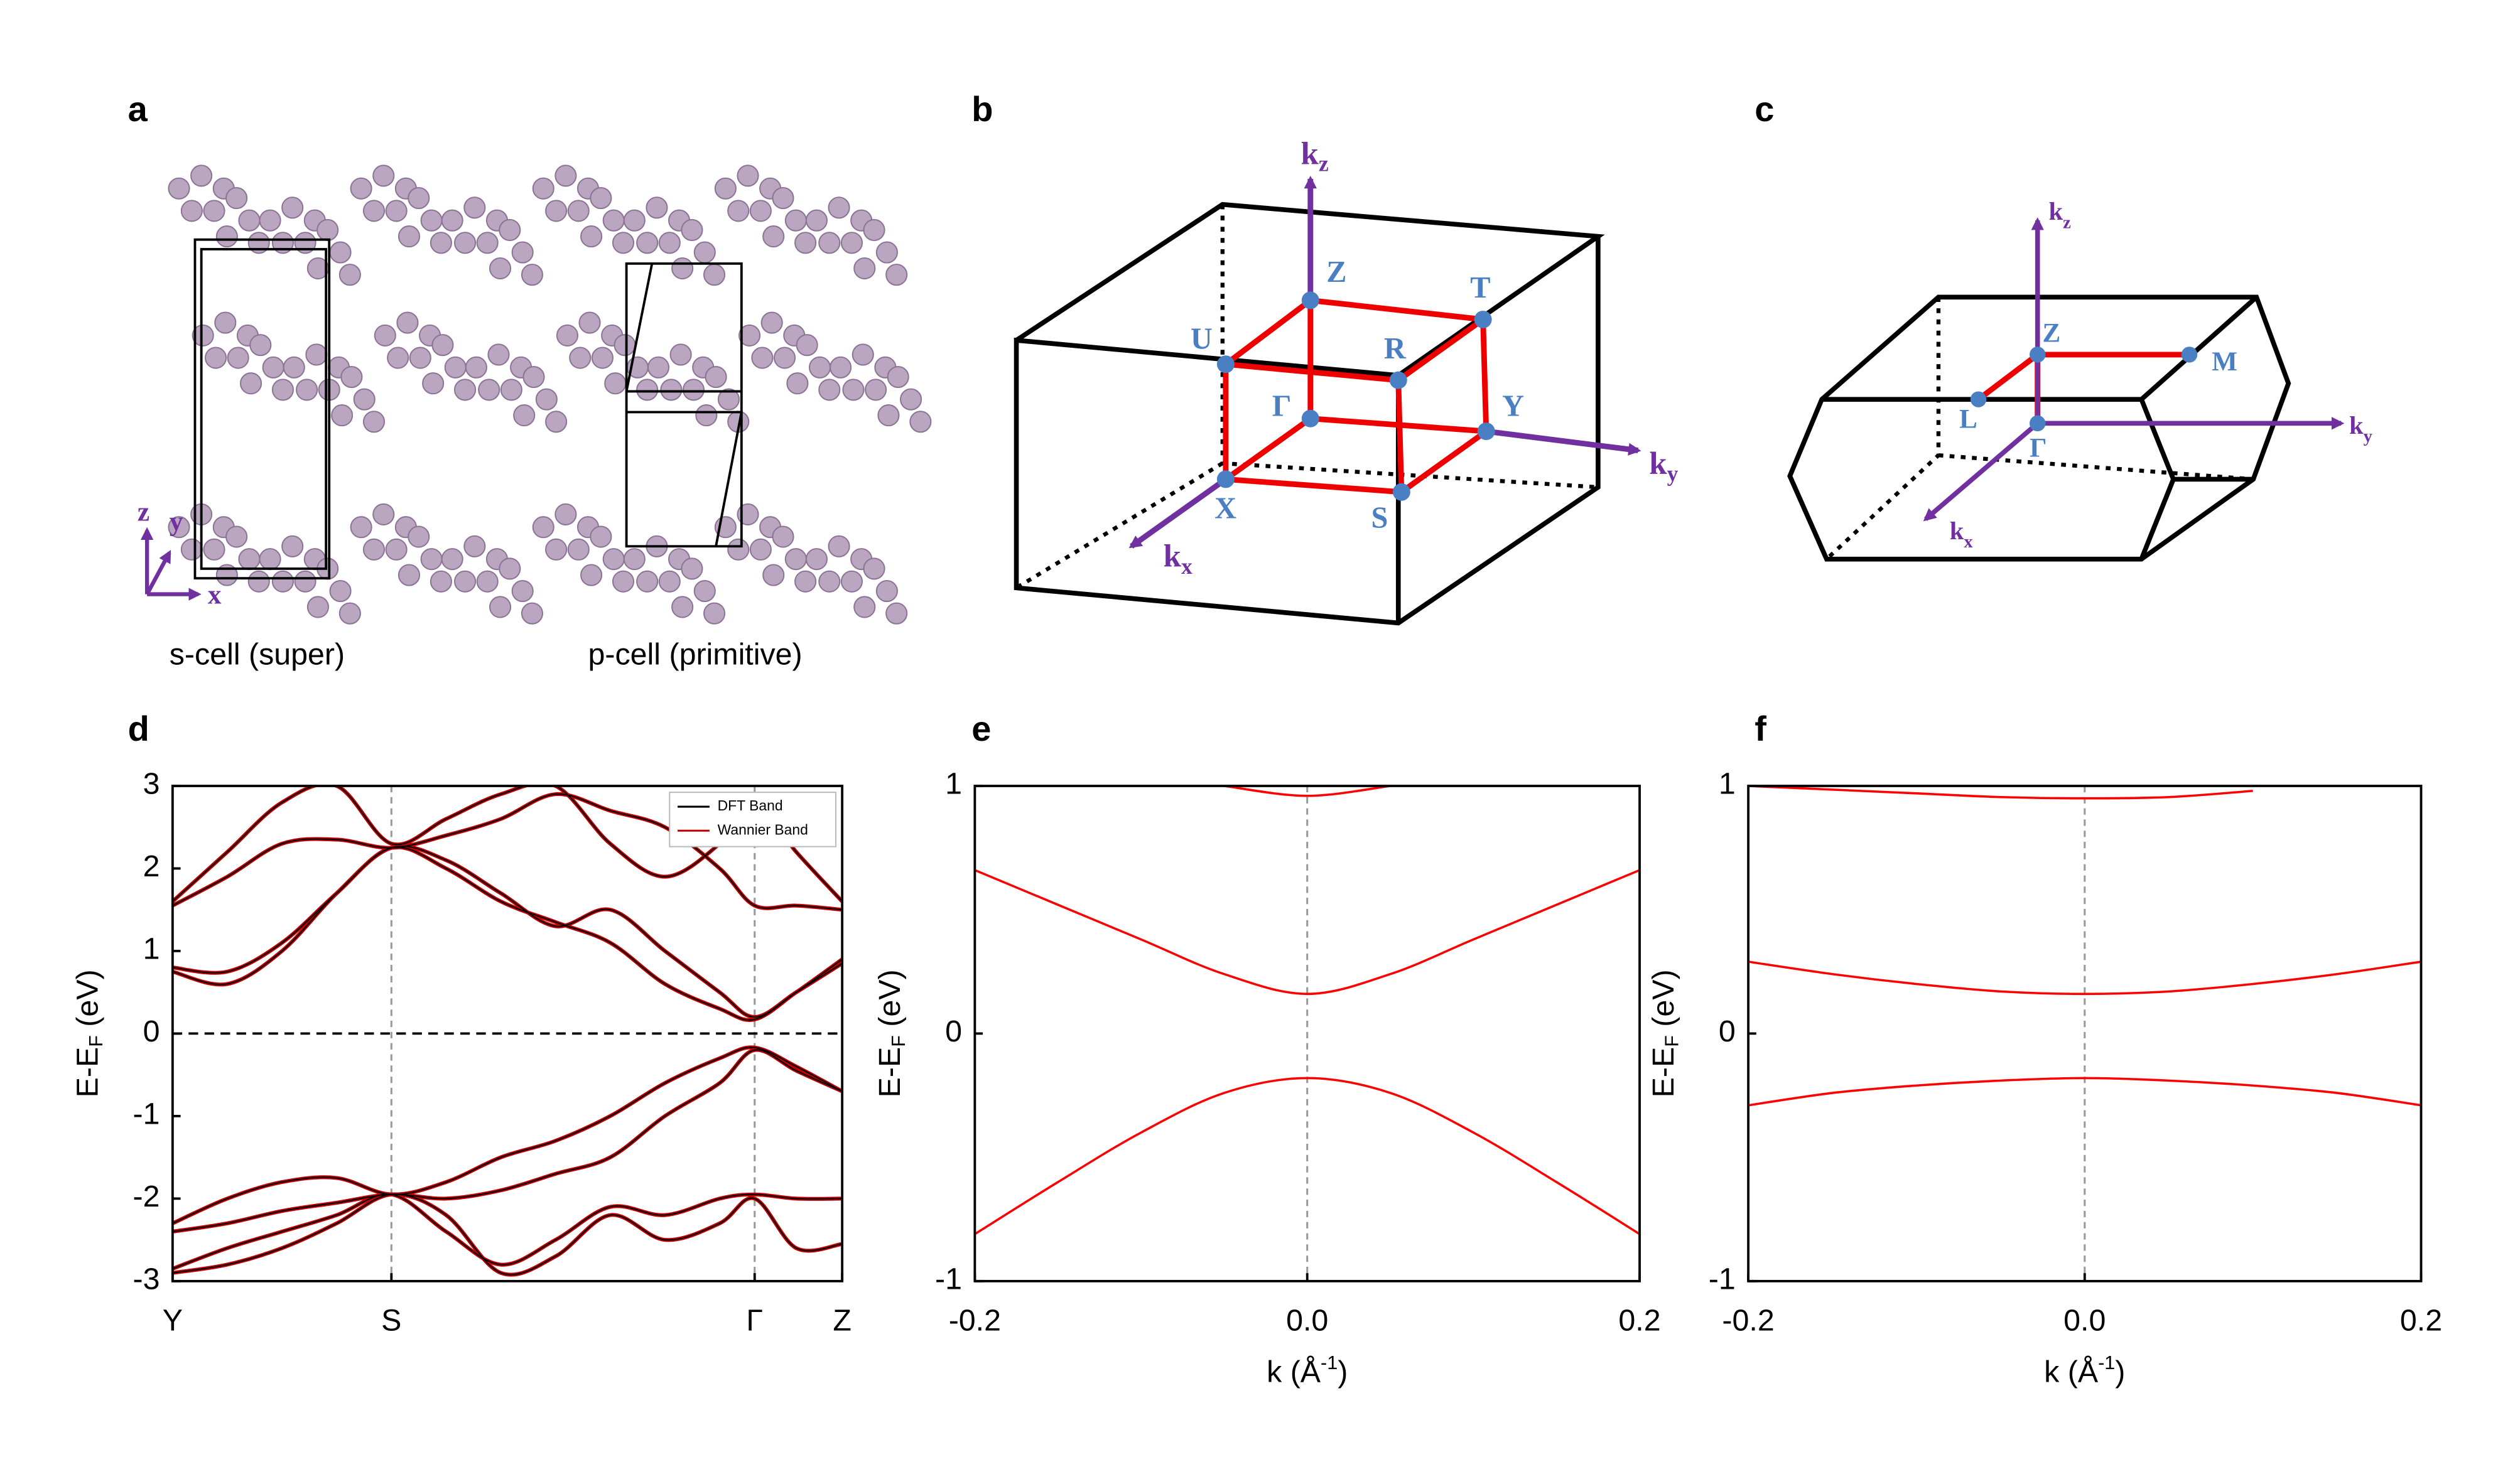  What do you see at coordinates (843, 1321) in the screenshot?
I see `x-tick-label: Z` at bounding box center [843, 1321].